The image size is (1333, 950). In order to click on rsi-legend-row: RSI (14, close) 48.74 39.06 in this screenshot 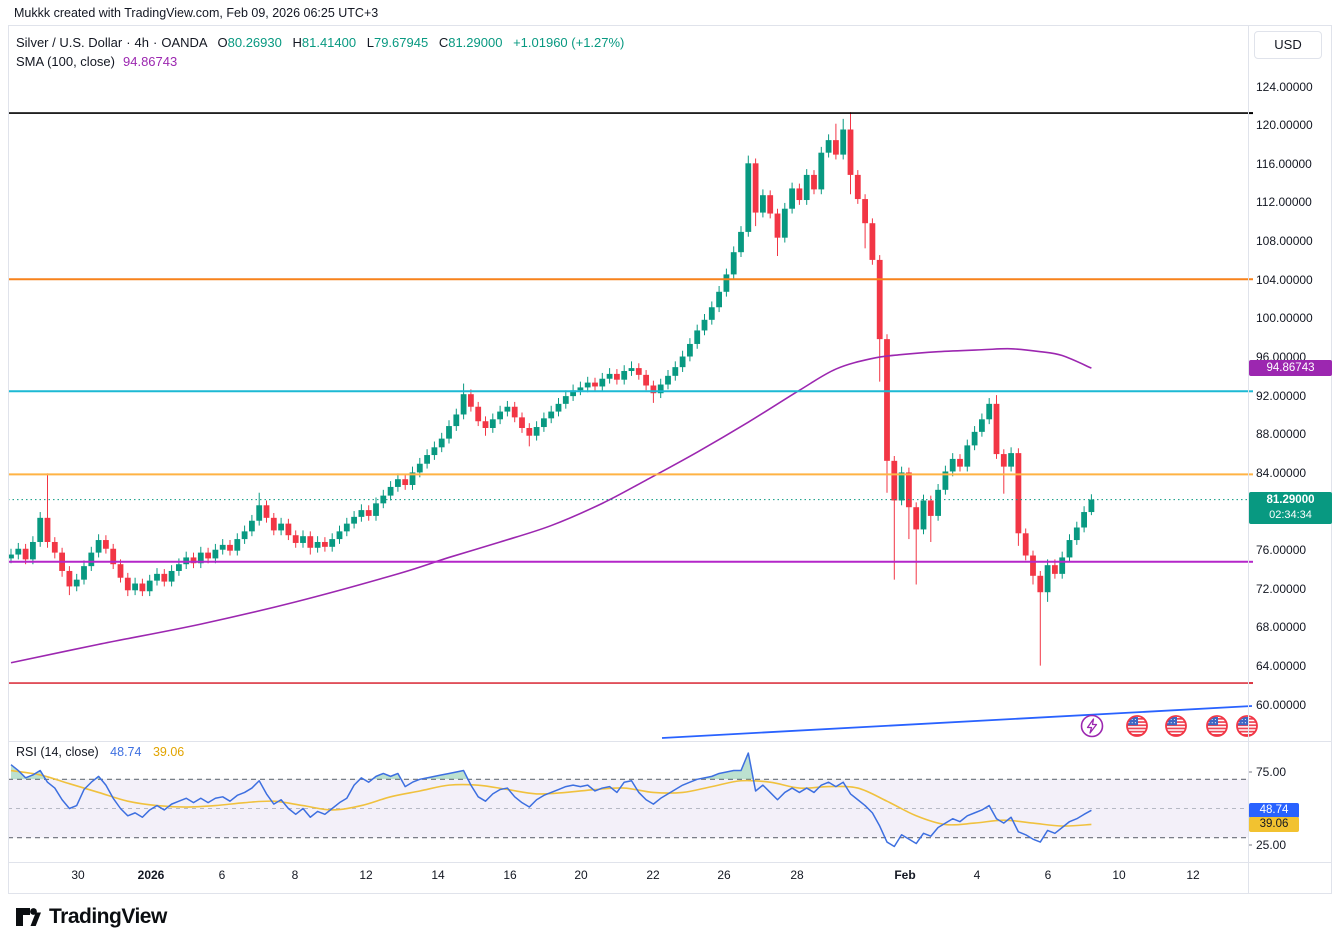, I will do `click(100, 752)`.